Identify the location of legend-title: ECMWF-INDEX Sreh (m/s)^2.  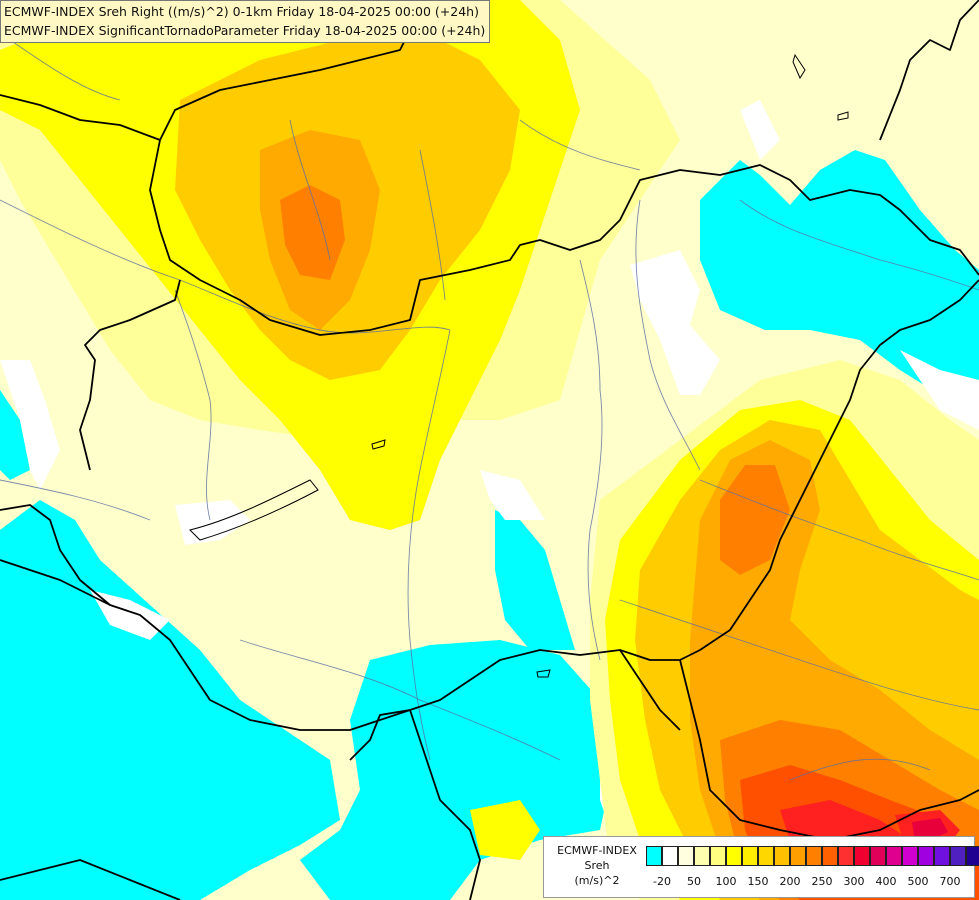
(597, 865).